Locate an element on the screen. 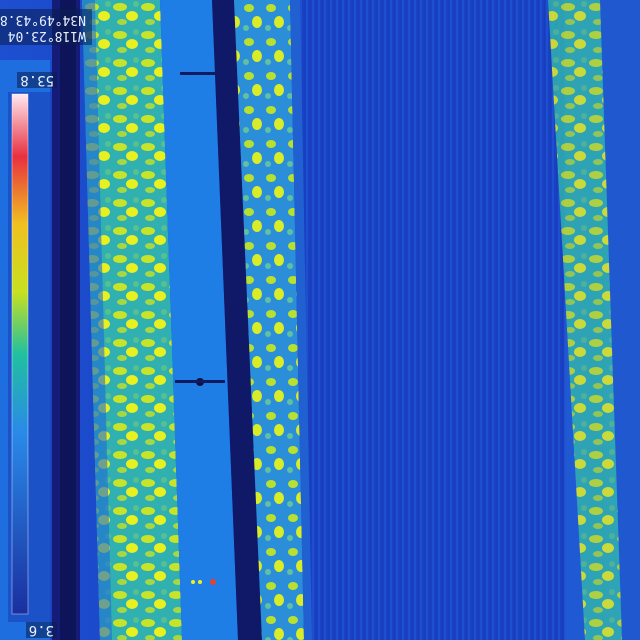 Image resolution: width=640 pixels, height=640 pixels. color-scale-bar is located at coordinates (20, 354).